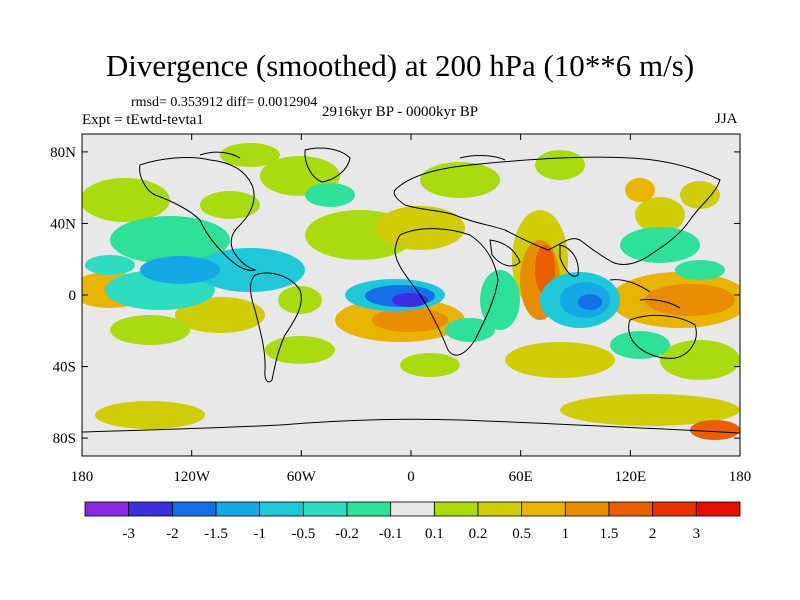  Describe the element at coordinates (630, 477) in the screenshot. I see `lon-tick-label: 120E` at that location.